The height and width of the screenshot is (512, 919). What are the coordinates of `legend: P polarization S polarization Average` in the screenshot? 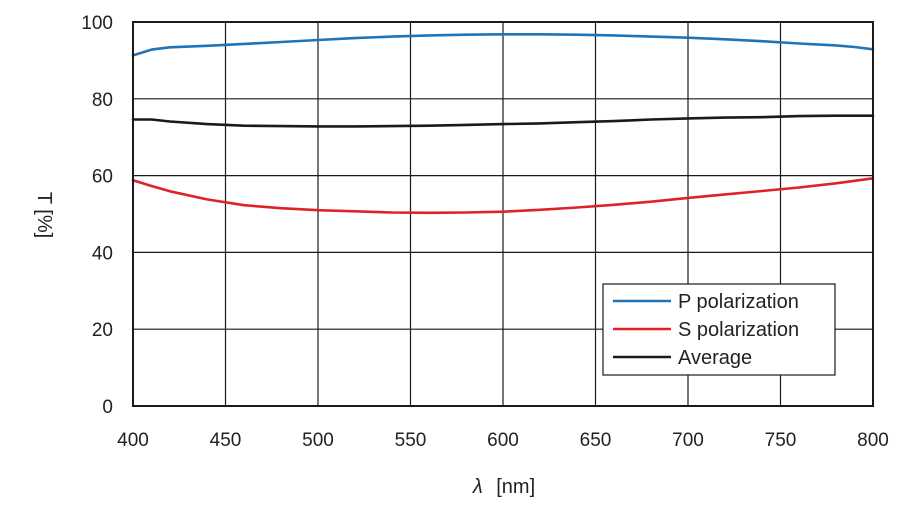 It's located at (719, 329).